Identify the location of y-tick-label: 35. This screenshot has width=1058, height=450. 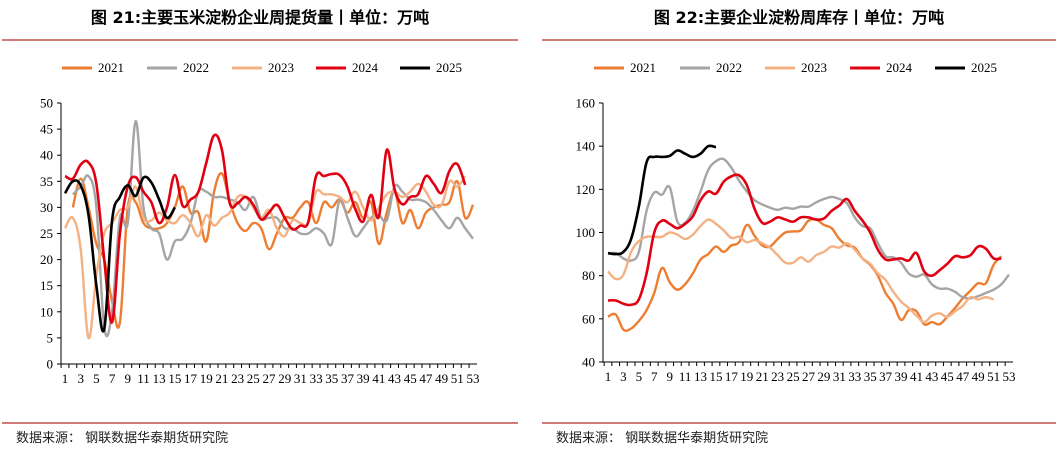
(46, 181).